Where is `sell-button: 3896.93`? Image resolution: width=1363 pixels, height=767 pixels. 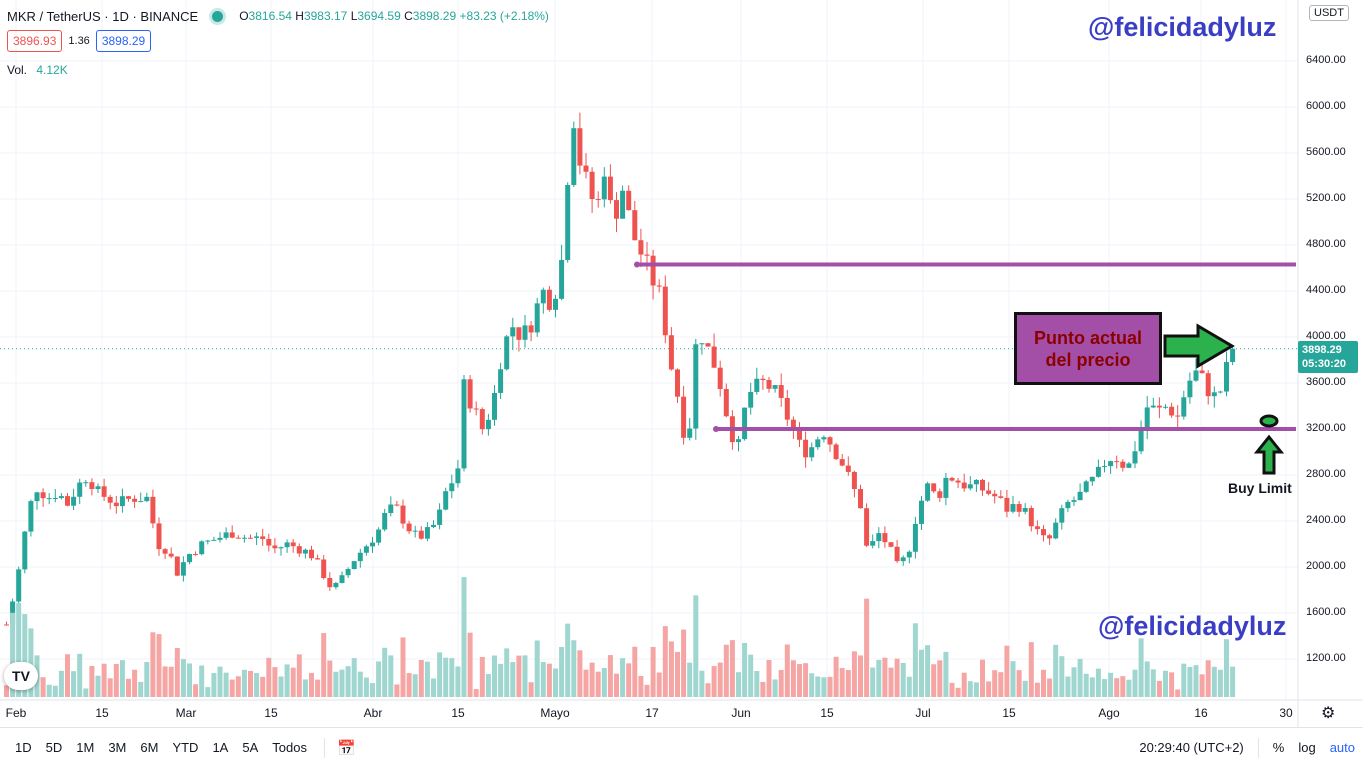
sell-button: 3896.93 is located at coordinates (35, 41).